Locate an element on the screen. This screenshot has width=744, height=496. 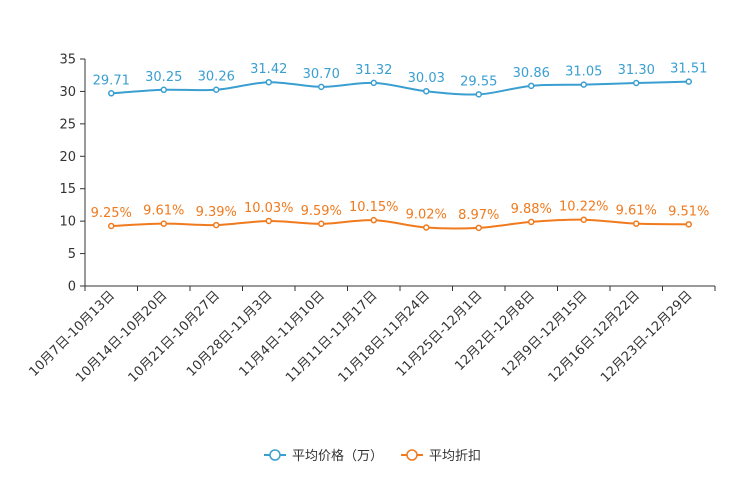
data-label: 30.26 is located at coordinates (216, 77).